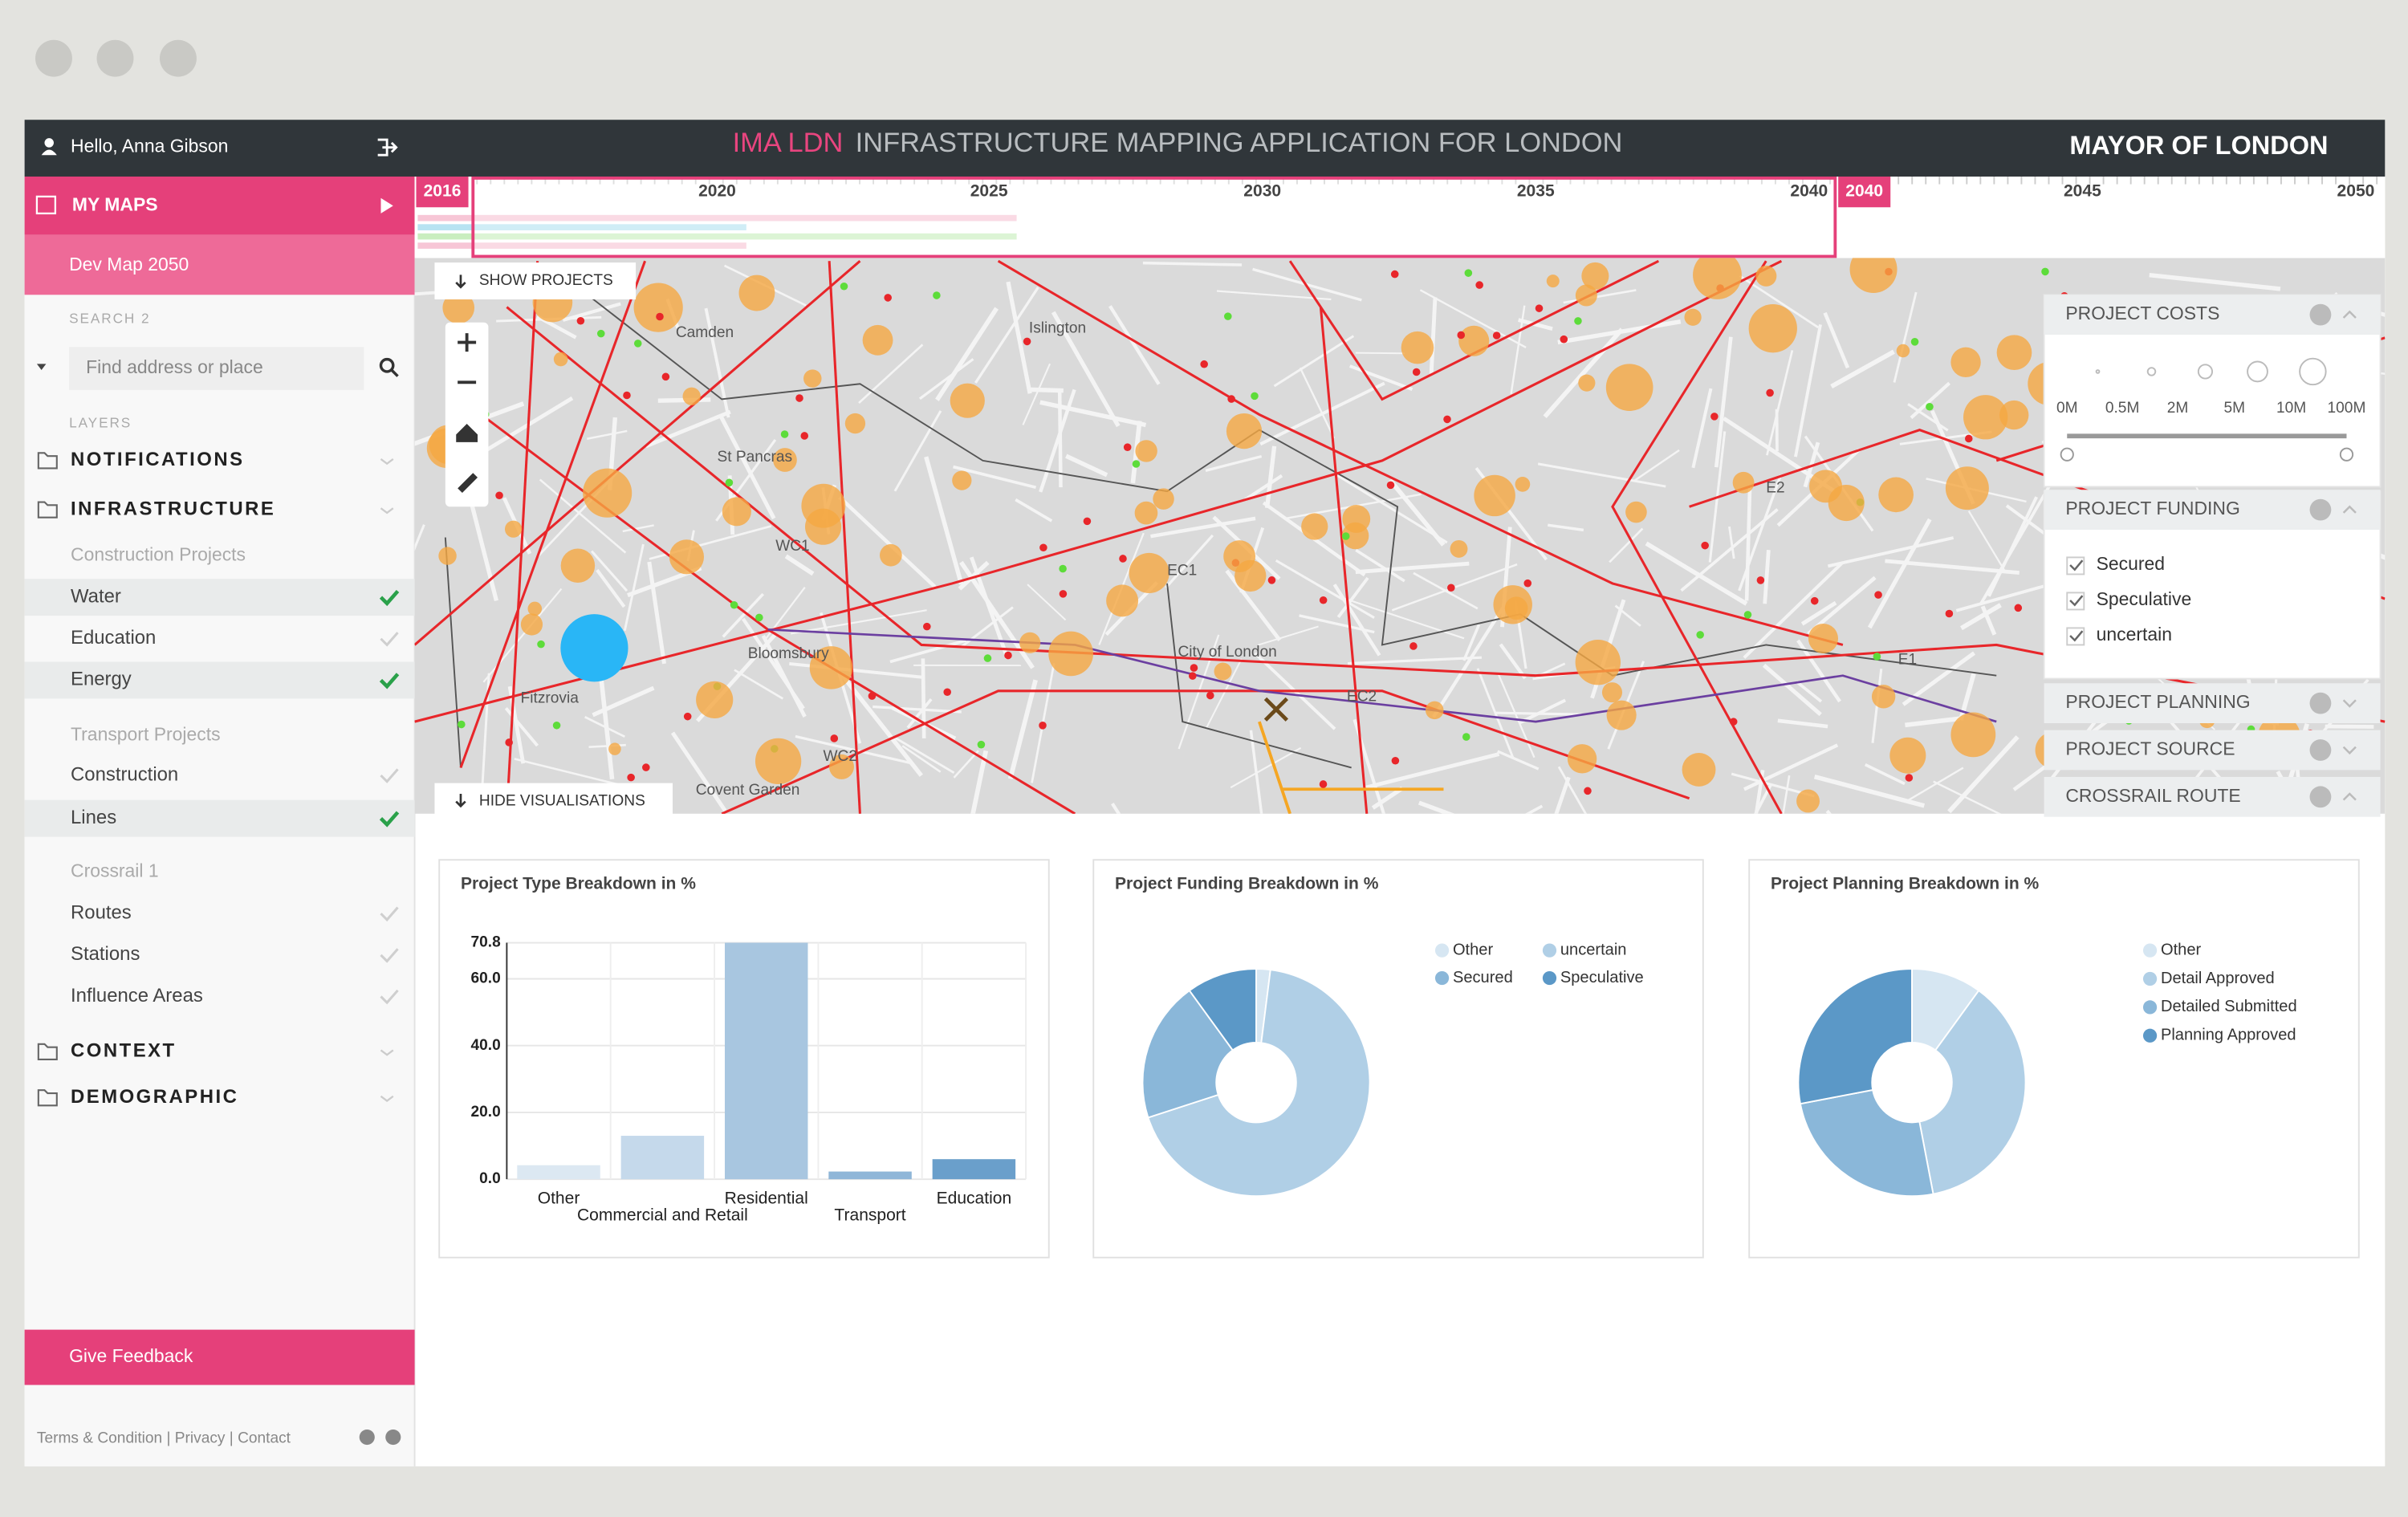 This screenshot has width=2408, height=1517. I want to click on footer-links: Terms & Condition | Privacy | Contact, so click(164, 1438).